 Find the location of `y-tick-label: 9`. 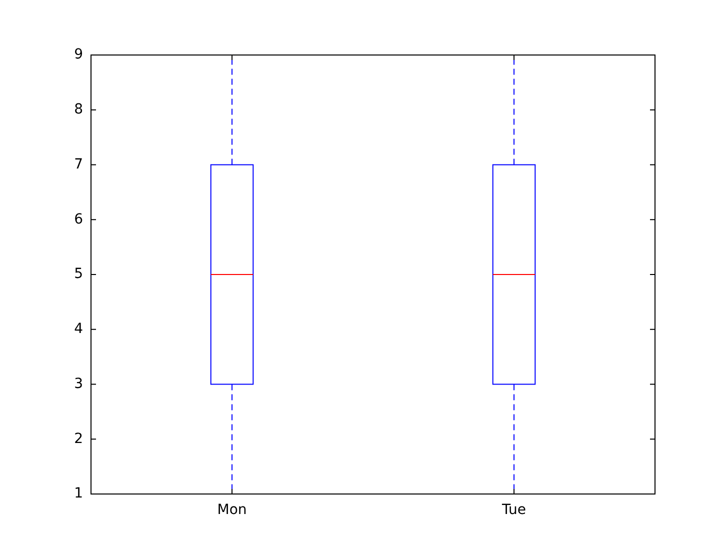

y-tick-label: 9 is located at coordinates (78, 54).